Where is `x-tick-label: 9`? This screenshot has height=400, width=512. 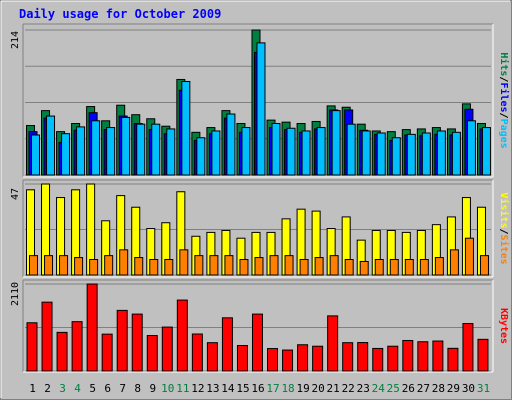
x-tick-label: 9 is located at coordinates (152, 388).